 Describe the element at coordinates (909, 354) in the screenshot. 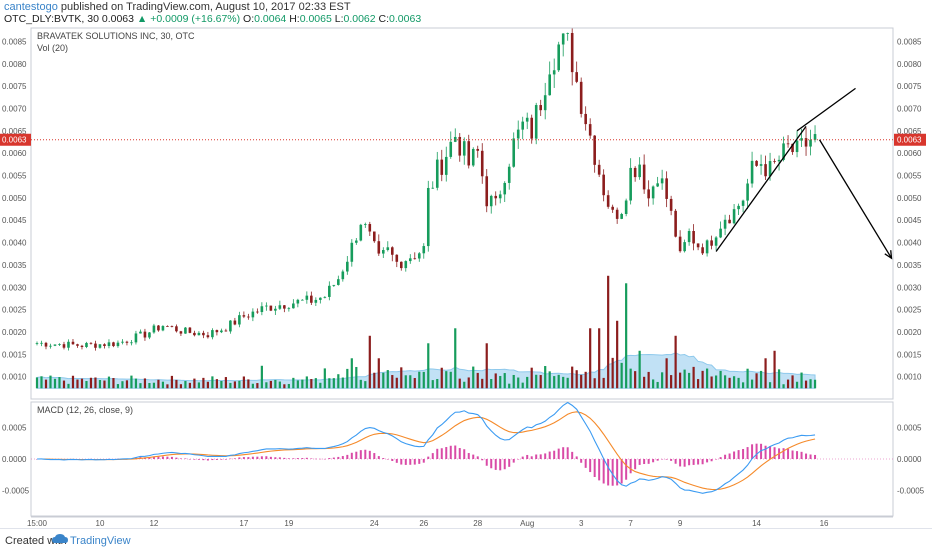

I see `price-tick-label-right: 0.0015` at that location.